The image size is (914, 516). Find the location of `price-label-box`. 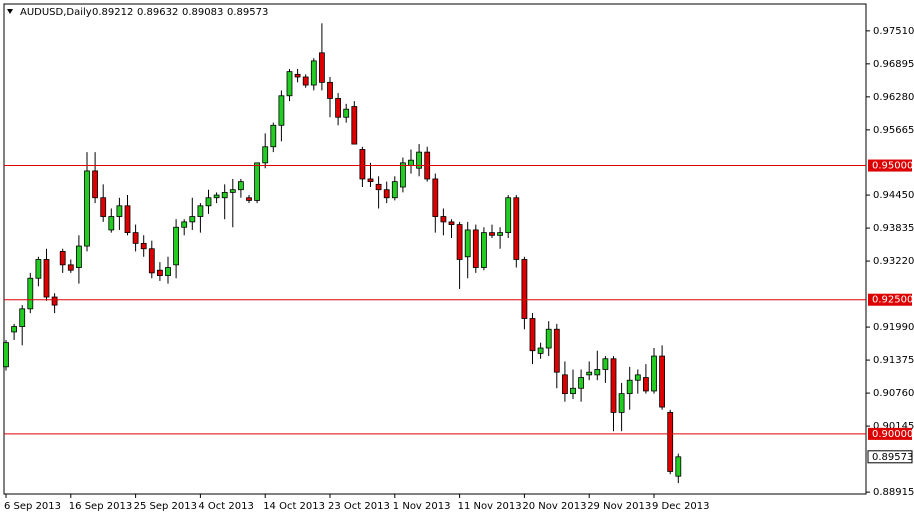

price-label-box is located at coordinates (890, 457).